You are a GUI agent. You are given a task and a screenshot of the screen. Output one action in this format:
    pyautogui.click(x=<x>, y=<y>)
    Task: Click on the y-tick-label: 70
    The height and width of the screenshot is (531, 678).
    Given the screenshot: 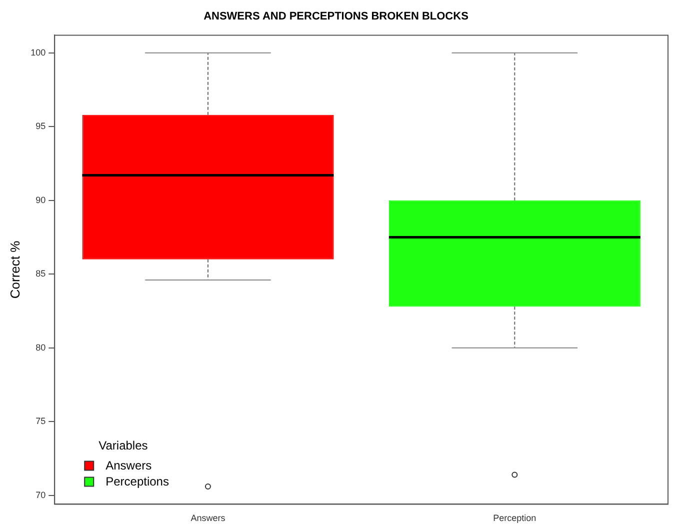 What is the action you would take?
    pyautogui.click(x=41, y=495)
    